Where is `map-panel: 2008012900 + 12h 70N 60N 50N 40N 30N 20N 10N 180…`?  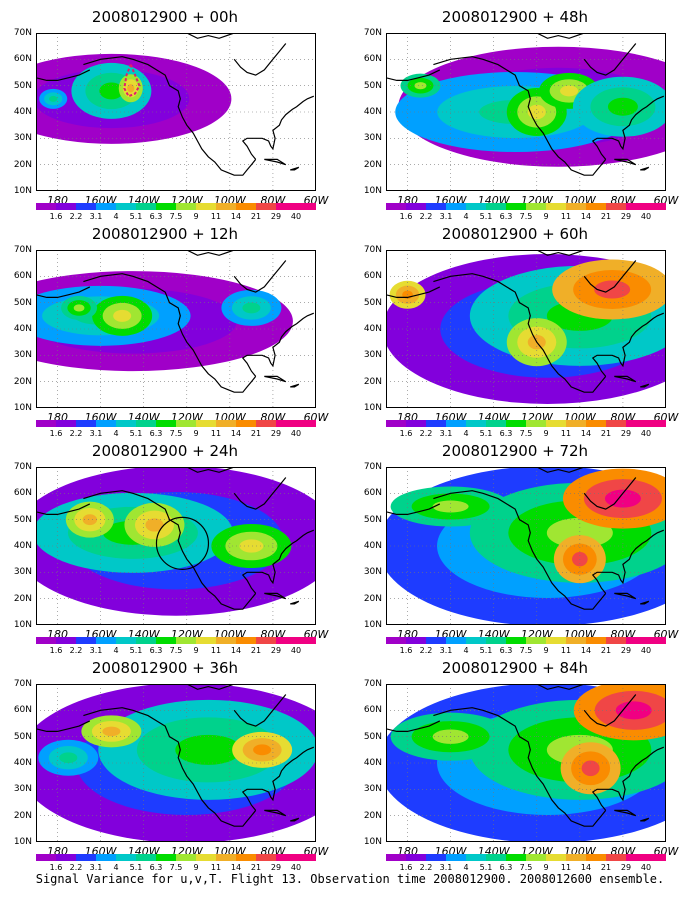
map-panel: 2008012900 + 12h 70N 60N 50N 40N 30N 20N 10N 180… is located at coordinates (165, 330).